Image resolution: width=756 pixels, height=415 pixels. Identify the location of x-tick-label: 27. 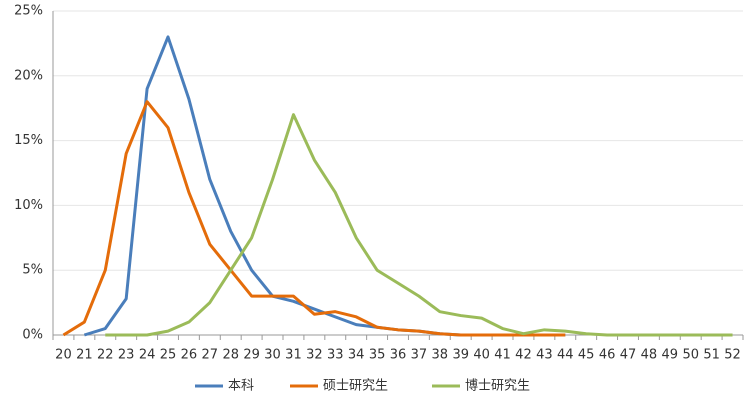
(210, 355).